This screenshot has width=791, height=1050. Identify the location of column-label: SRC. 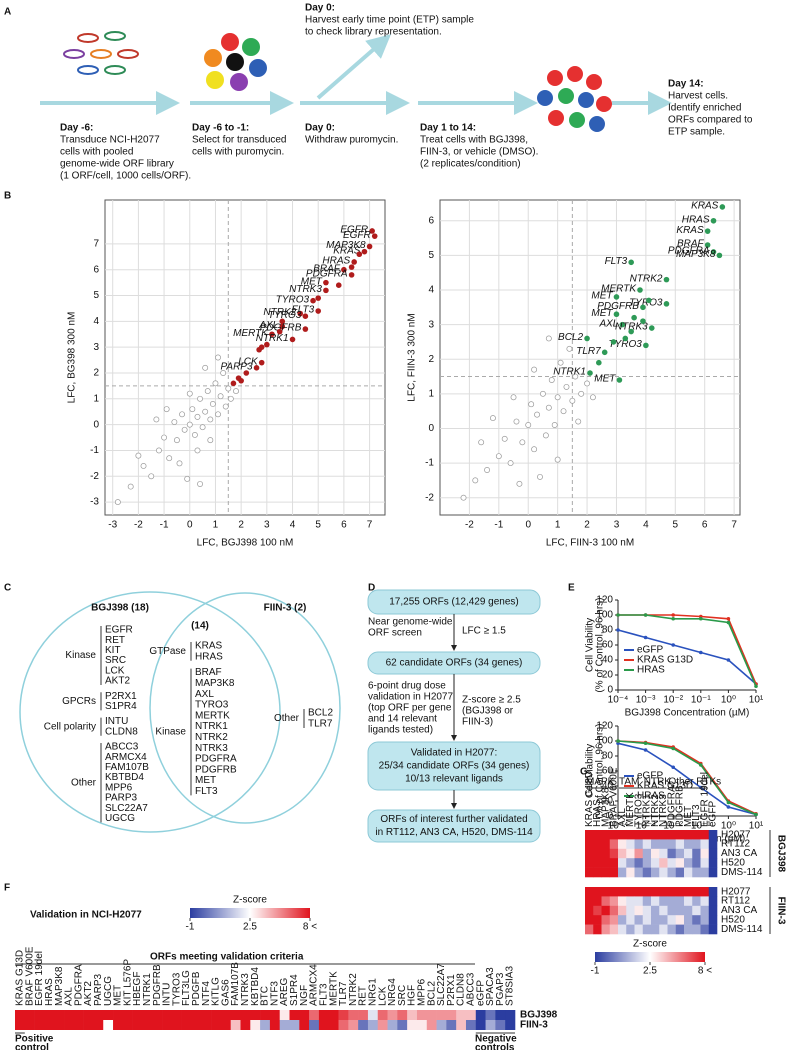
(402, 995).